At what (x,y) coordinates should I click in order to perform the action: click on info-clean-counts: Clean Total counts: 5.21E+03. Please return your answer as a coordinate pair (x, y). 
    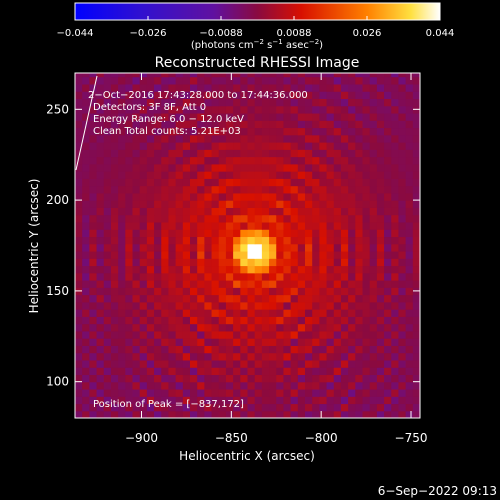
    Looking at the image, I should click on (167, 131).